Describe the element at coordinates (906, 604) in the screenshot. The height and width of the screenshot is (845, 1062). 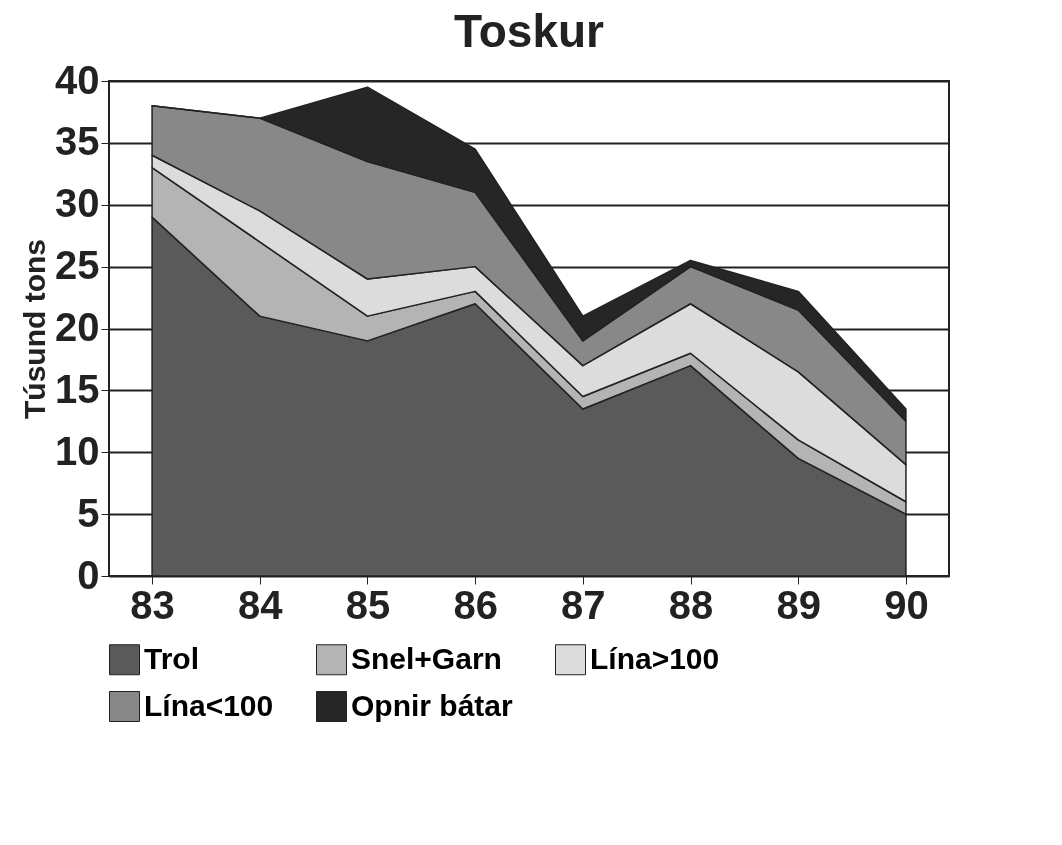
I see `x-tick-label: 90` at that location.